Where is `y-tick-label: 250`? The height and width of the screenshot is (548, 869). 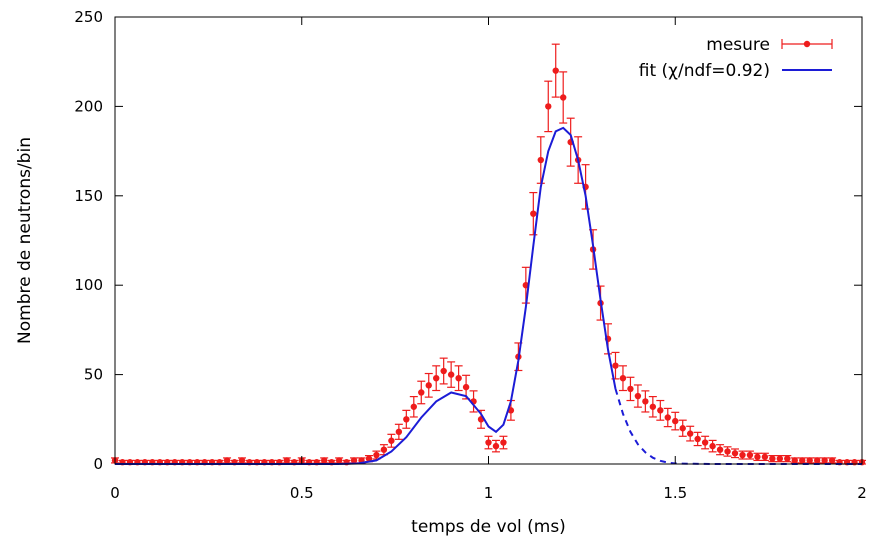 y-tick-label: 250 is located at coordinates (88, 17).